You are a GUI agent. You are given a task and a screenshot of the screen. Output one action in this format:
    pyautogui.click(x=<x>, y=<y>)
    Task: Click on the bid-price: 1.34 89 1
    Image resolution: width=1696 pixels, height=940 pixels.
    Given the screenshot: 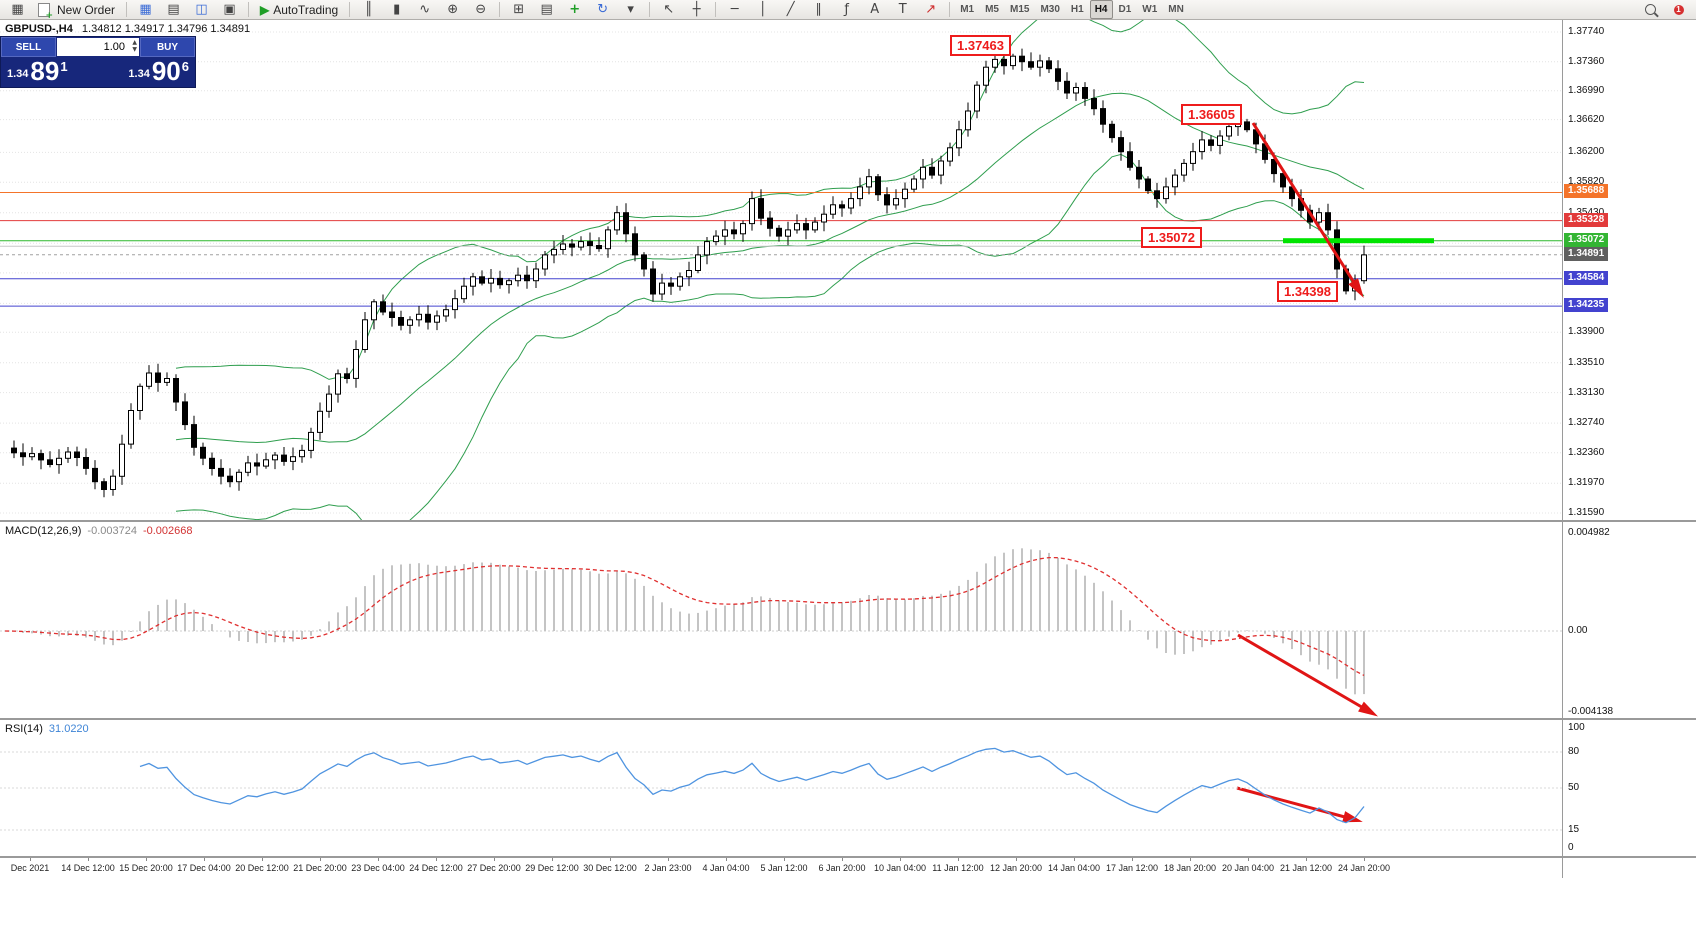 What is the action you would take?
    pyautogui.click(x=37, y=71)
    